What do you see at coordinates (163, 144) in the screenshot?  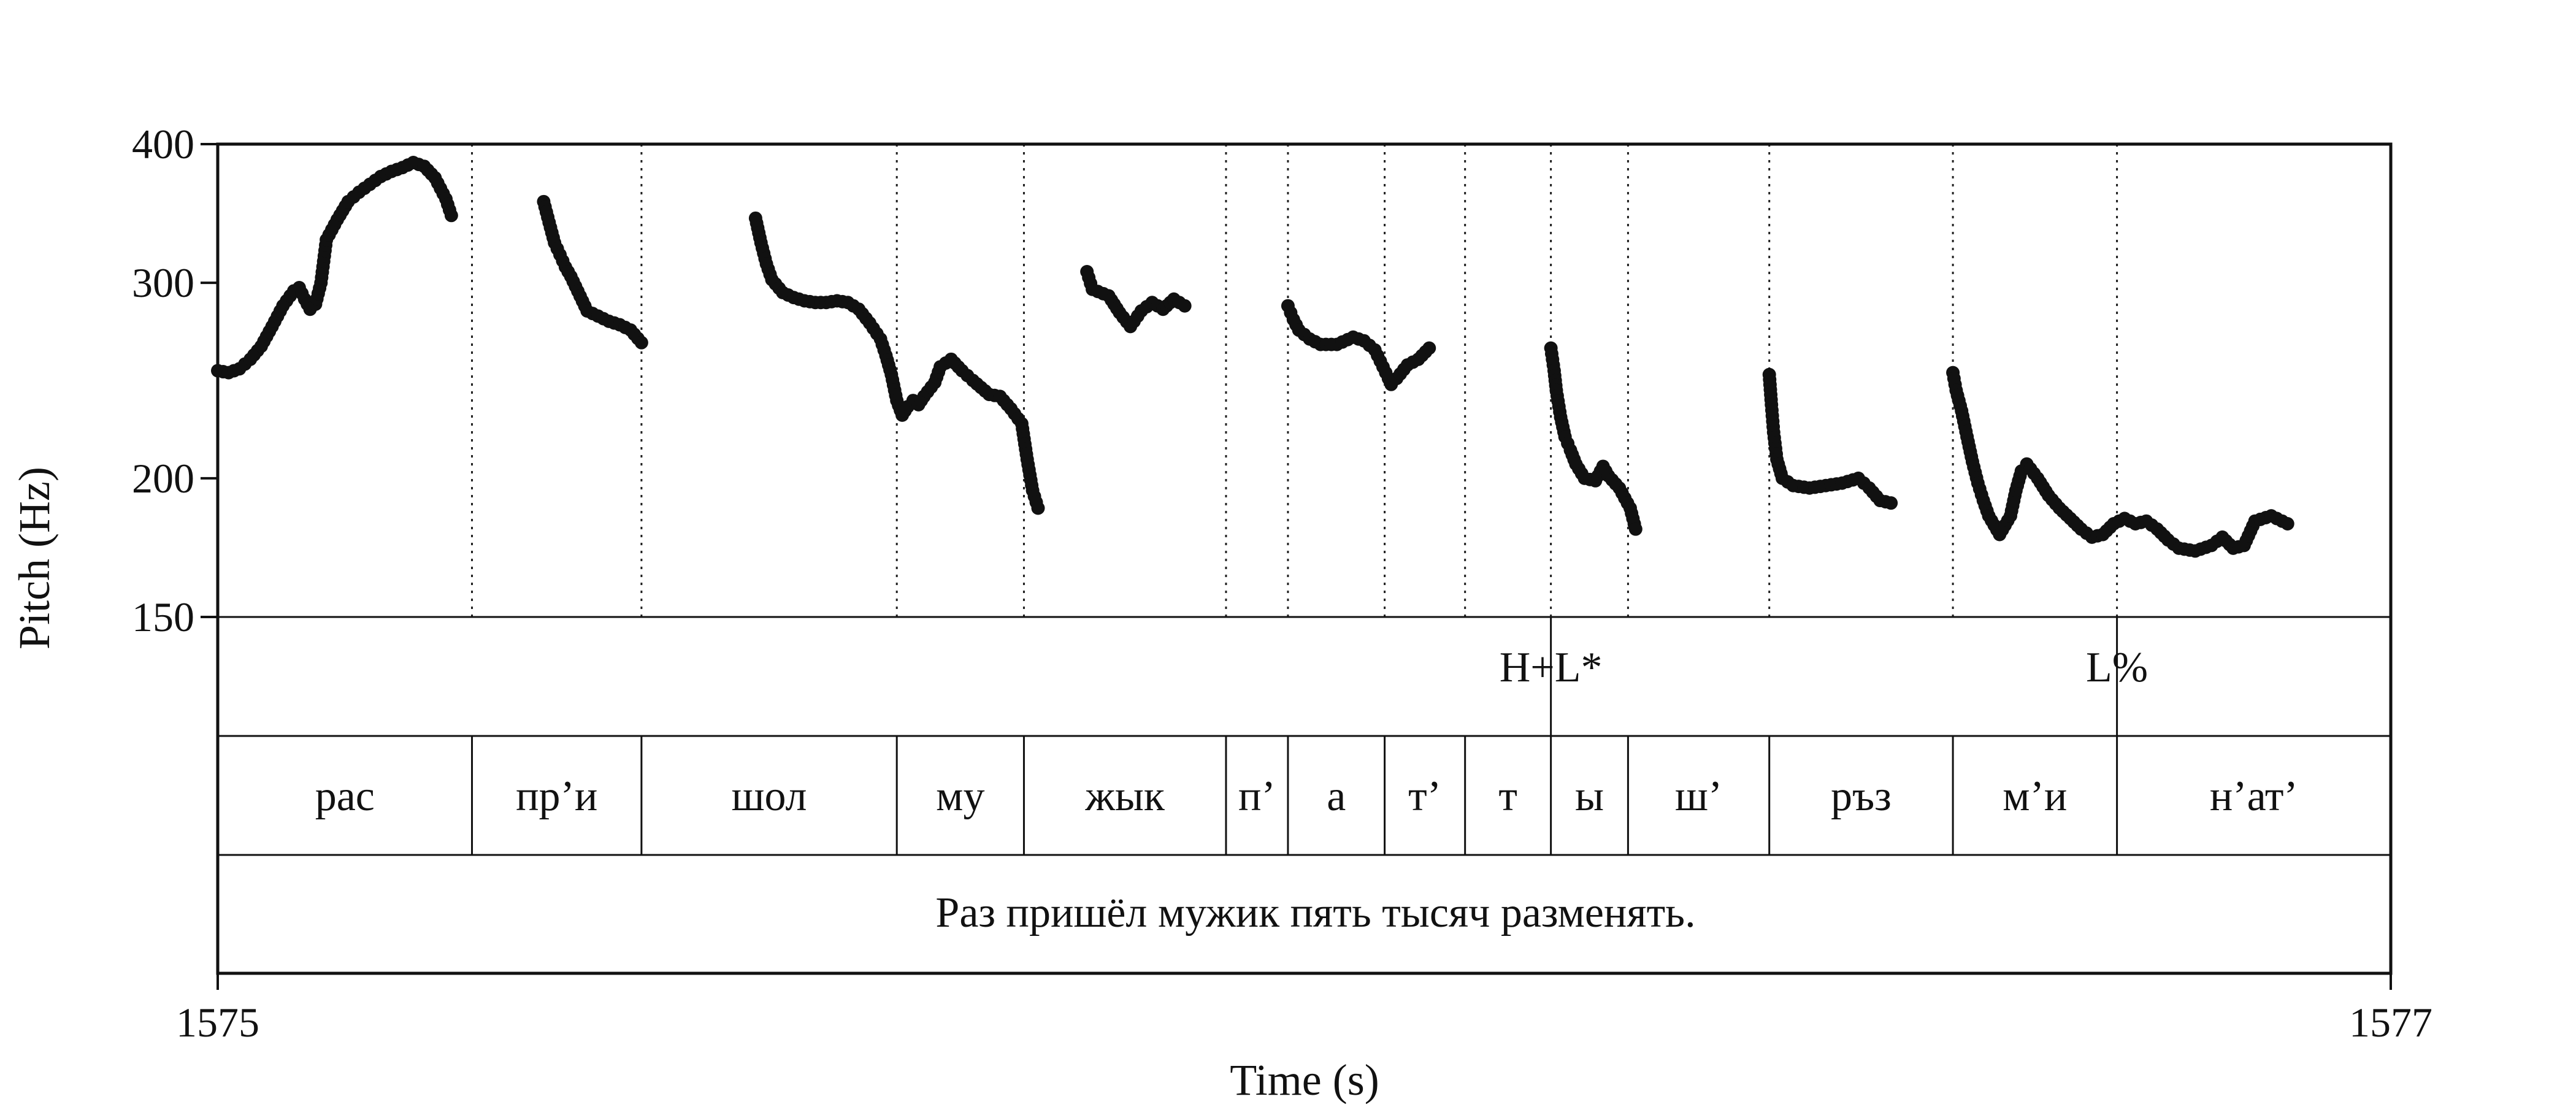 I see `y-tick-label: 400` at bounding box center [163, 144].